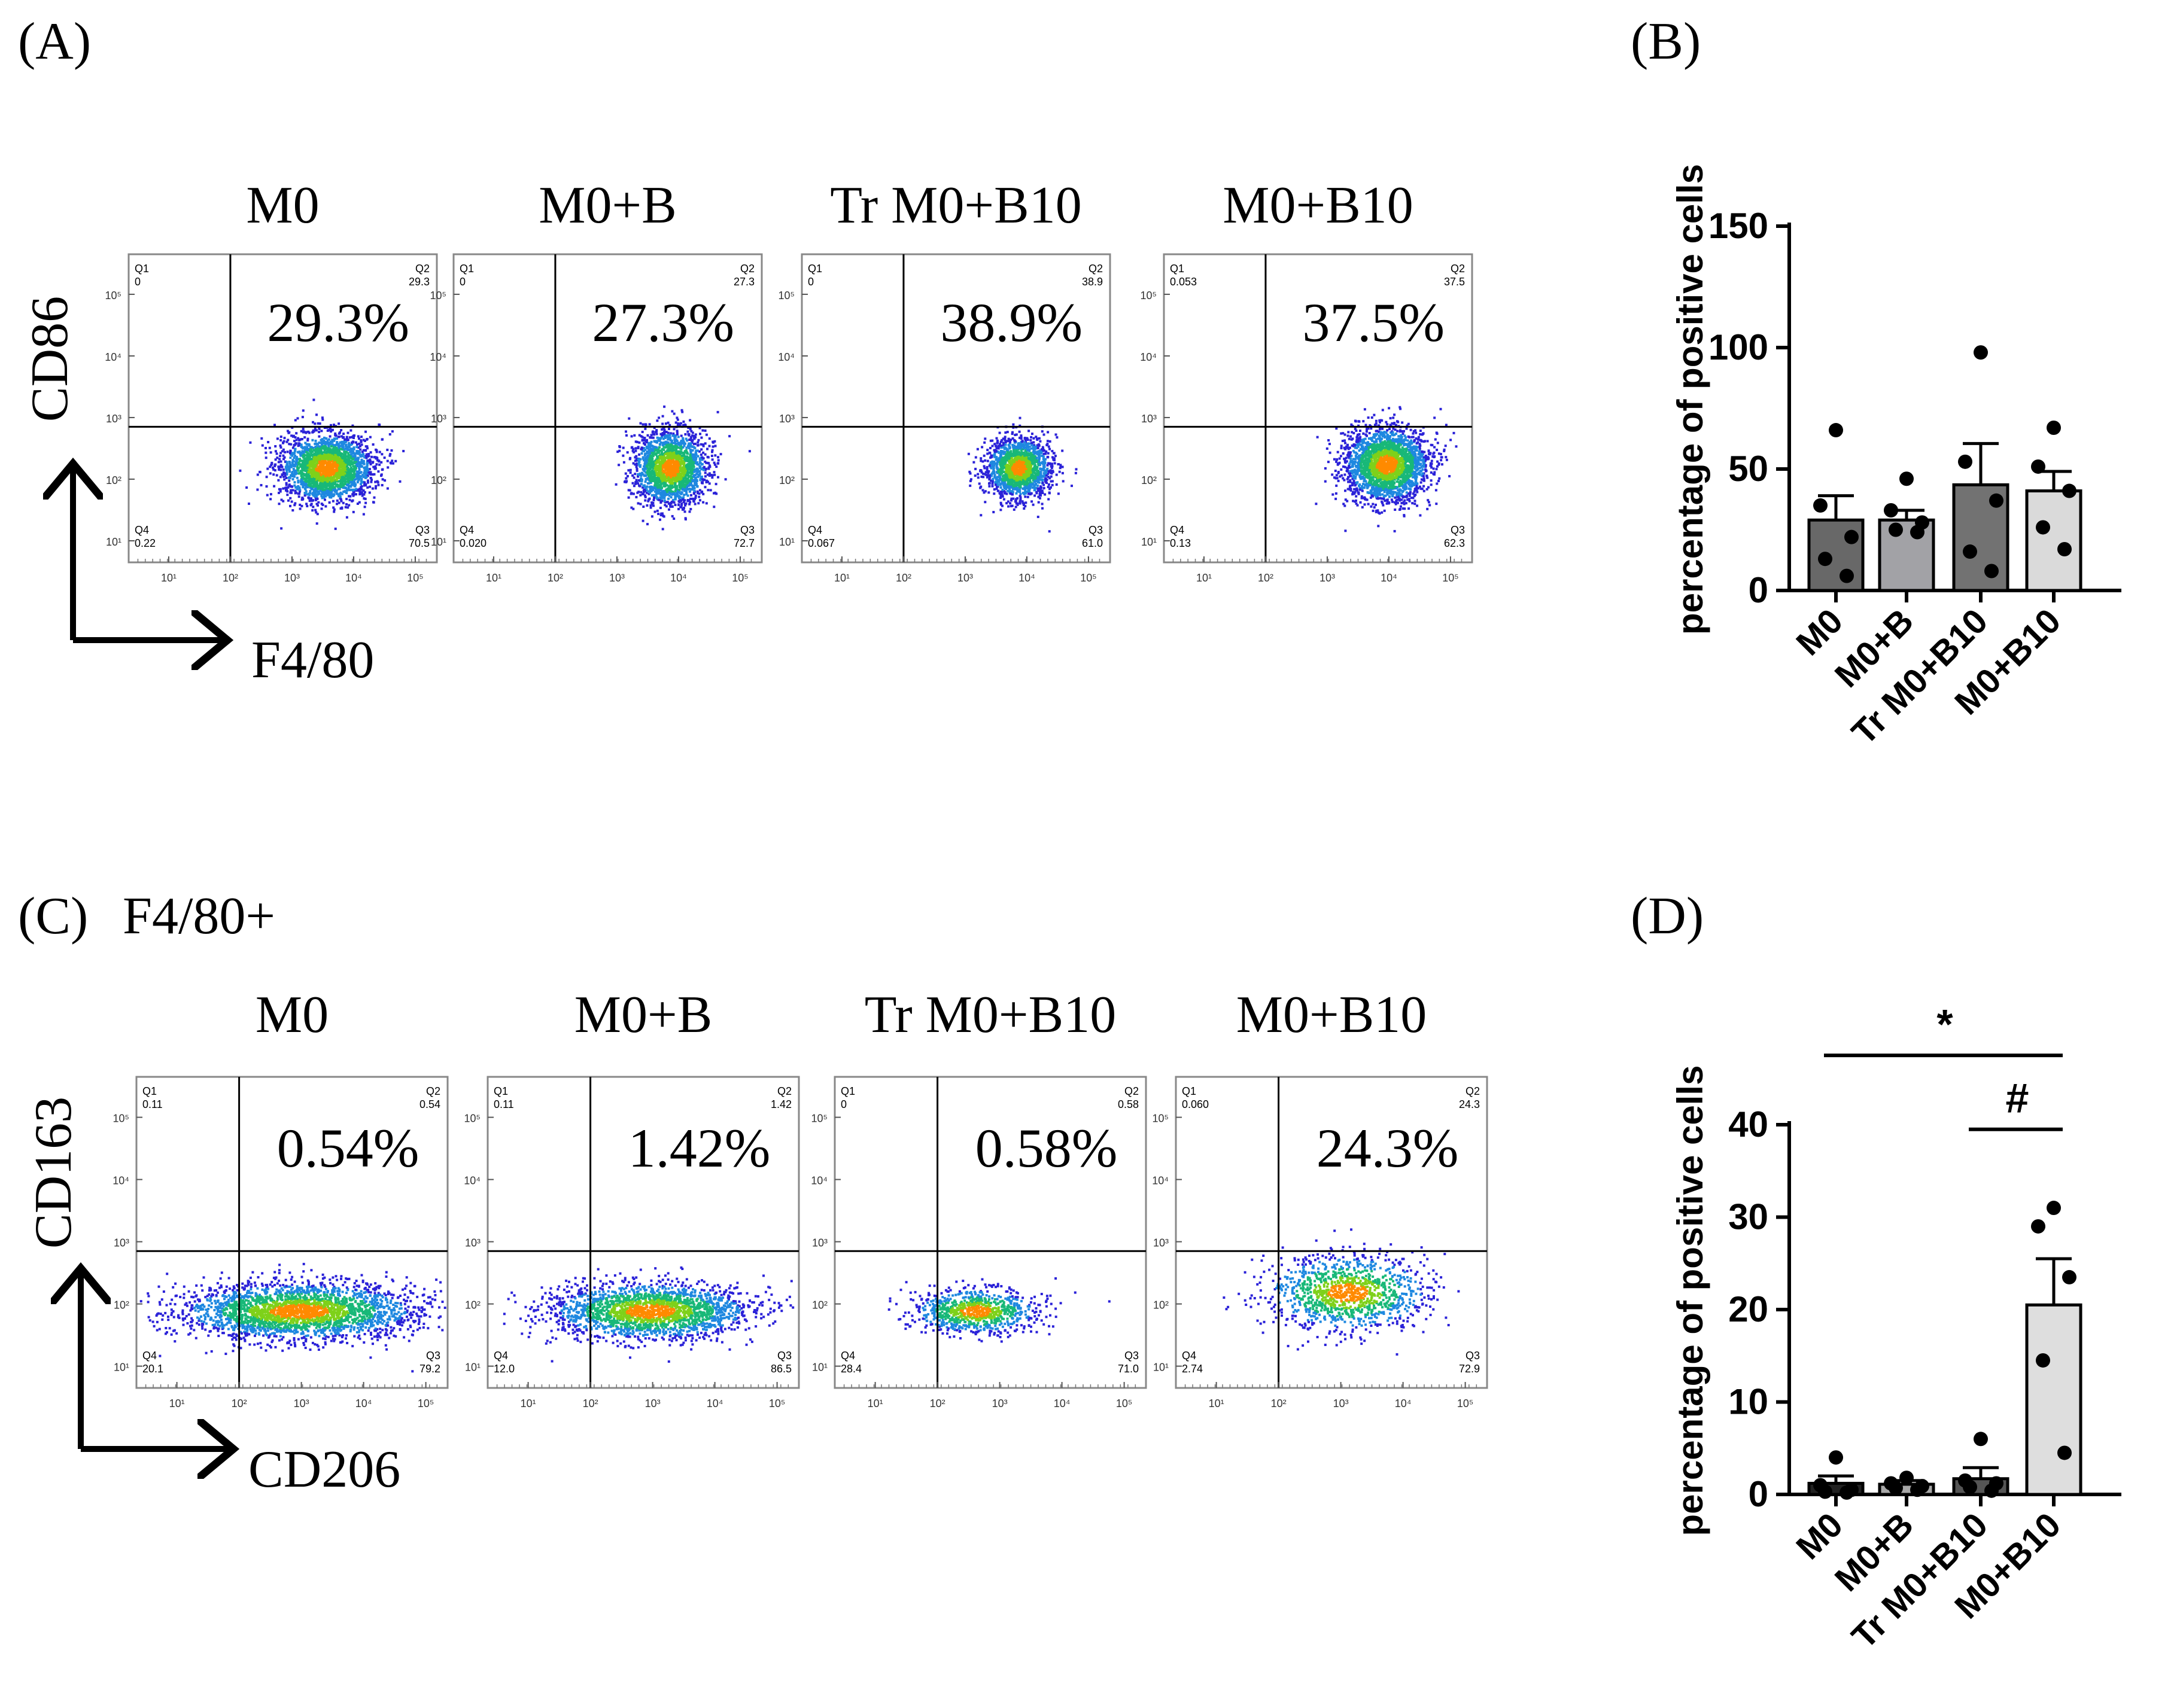 This screenshot has height=1708, width=2183. Describe the element at coordinates (473, 543) in the screenshot. I see `flow-a-1-q4-value: 0.020` at that location.